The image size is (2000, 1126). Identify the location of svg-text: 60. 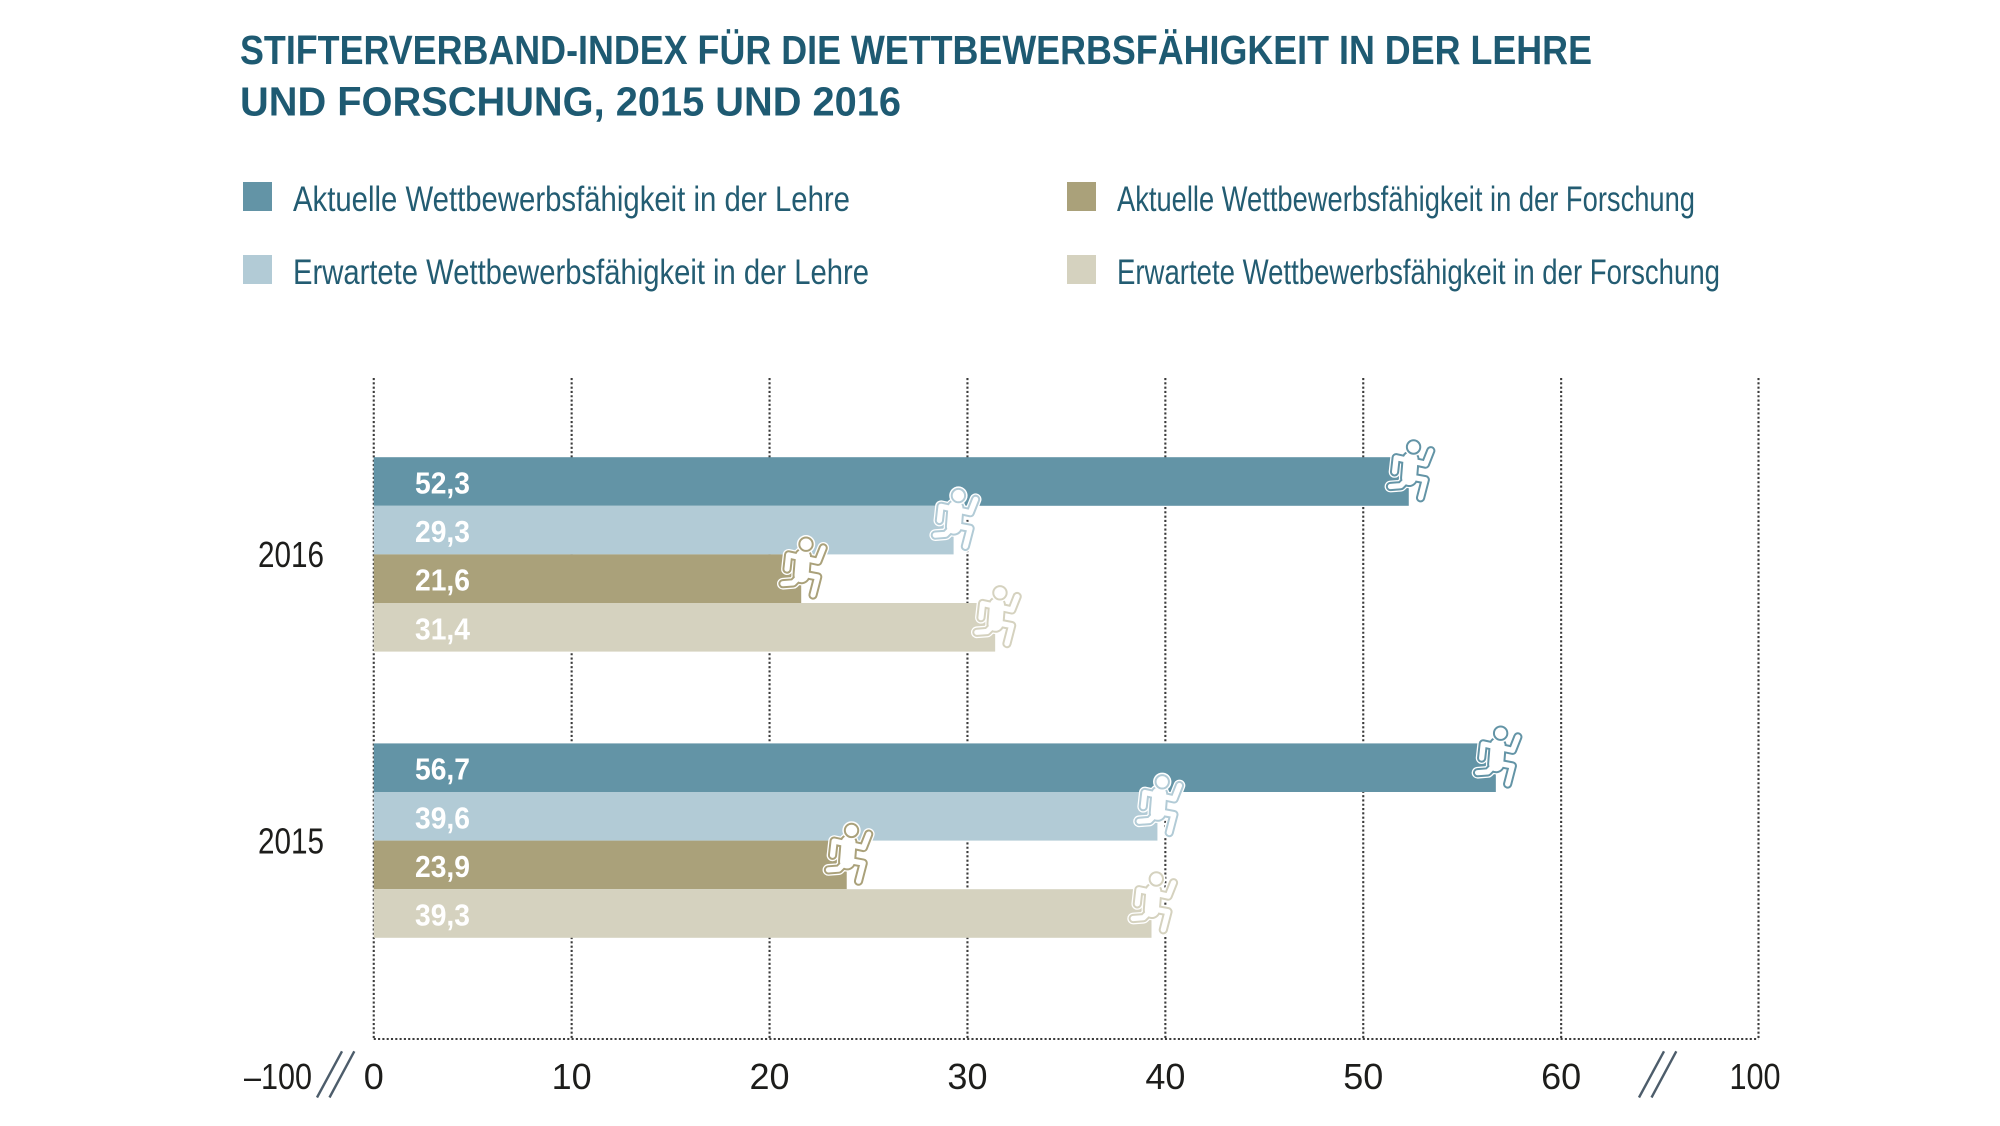
(1561, 1076).